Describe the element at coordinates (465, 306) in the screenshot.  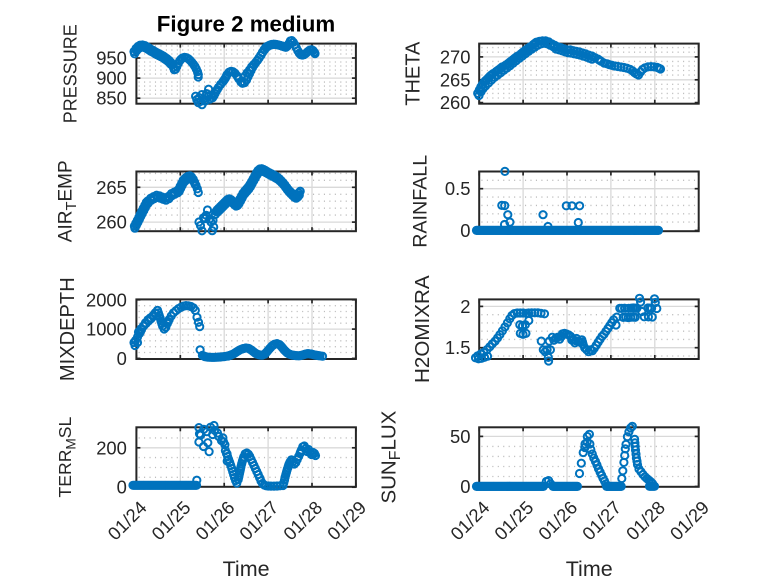
I see `svg-text: 2` at that location.